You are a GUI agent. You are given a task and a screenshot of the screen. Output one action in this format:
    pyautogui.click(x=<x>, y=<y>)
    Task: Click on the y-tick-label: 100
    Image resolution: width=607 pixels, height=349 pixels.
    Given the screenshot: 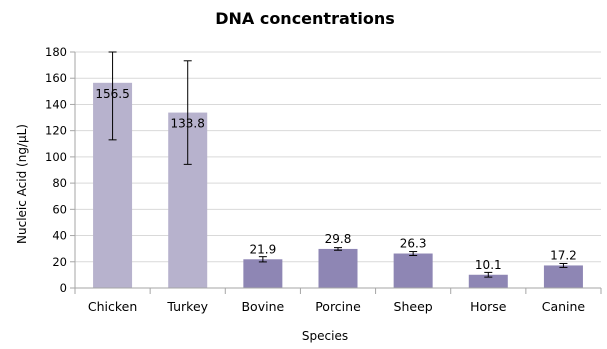 What is the action you would take?
    pyautogui.click(x=56, y=157)
    